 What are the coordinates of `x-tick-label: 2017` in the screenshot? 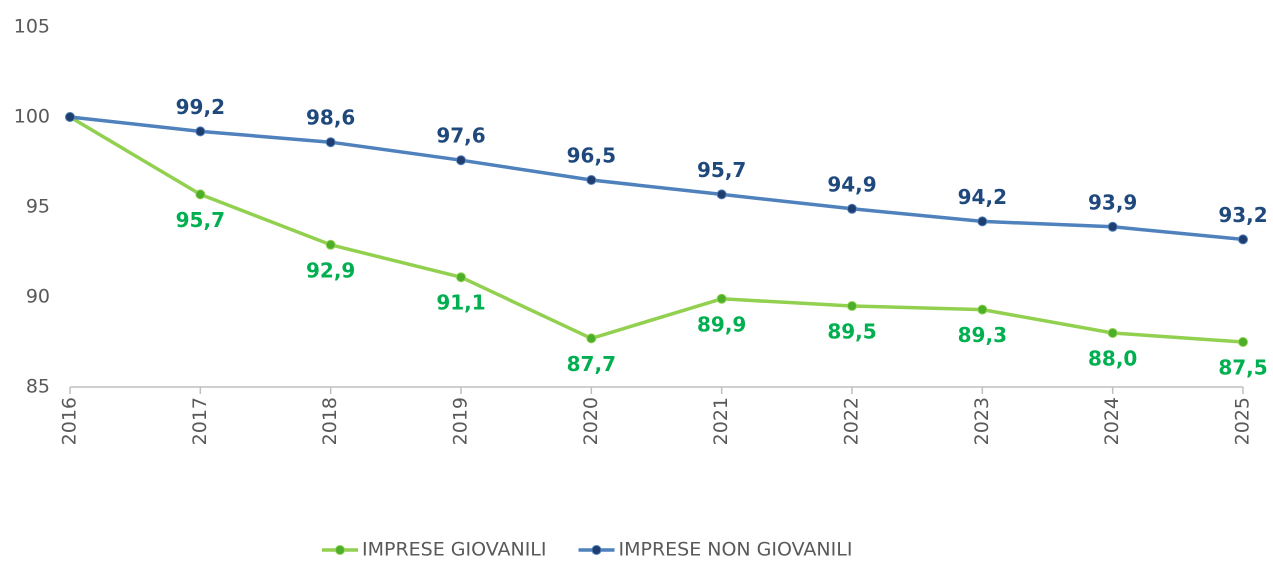 It's located at (200, 421).